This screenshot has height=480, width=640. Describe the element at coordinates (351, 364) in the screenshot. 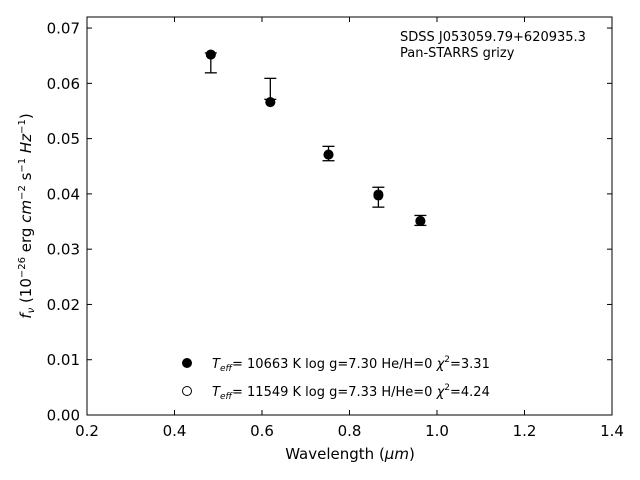

I see `legend-entry-1: Teff= 10663 K log g=7.30 He/H=0 χ2=3.31` at that location.